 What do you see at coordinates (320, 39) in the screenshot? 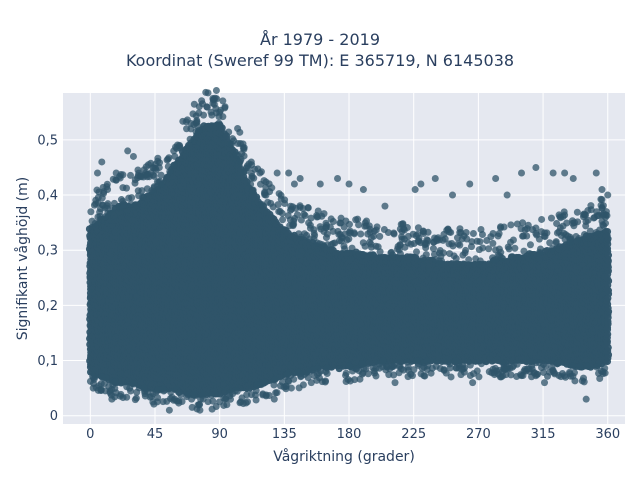
I see `chart-title: År 1979 - 2019` at bounding box center [320, 39].